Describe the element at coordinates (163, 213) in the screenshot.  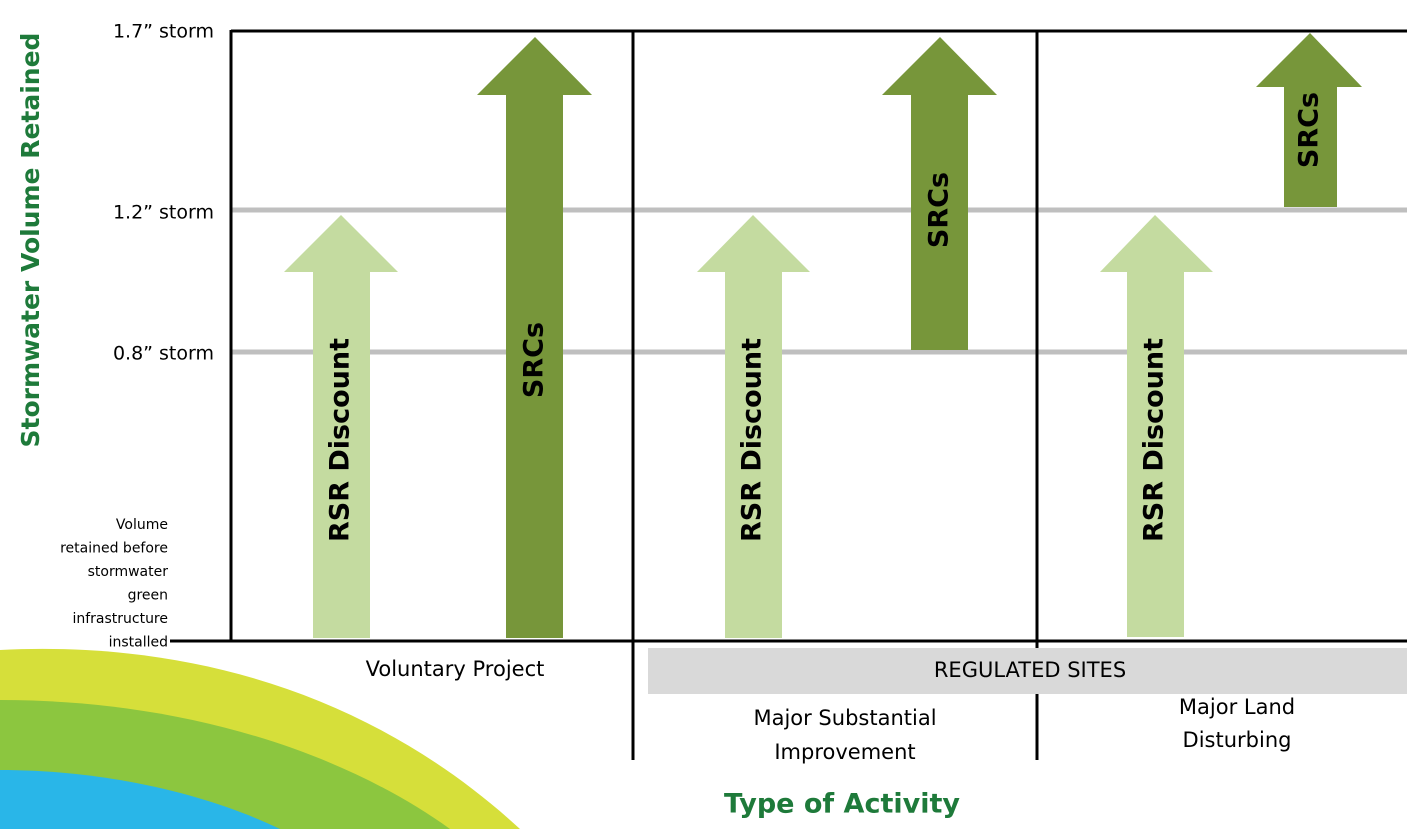
I see `level-label: 1.2” storm` at that location.